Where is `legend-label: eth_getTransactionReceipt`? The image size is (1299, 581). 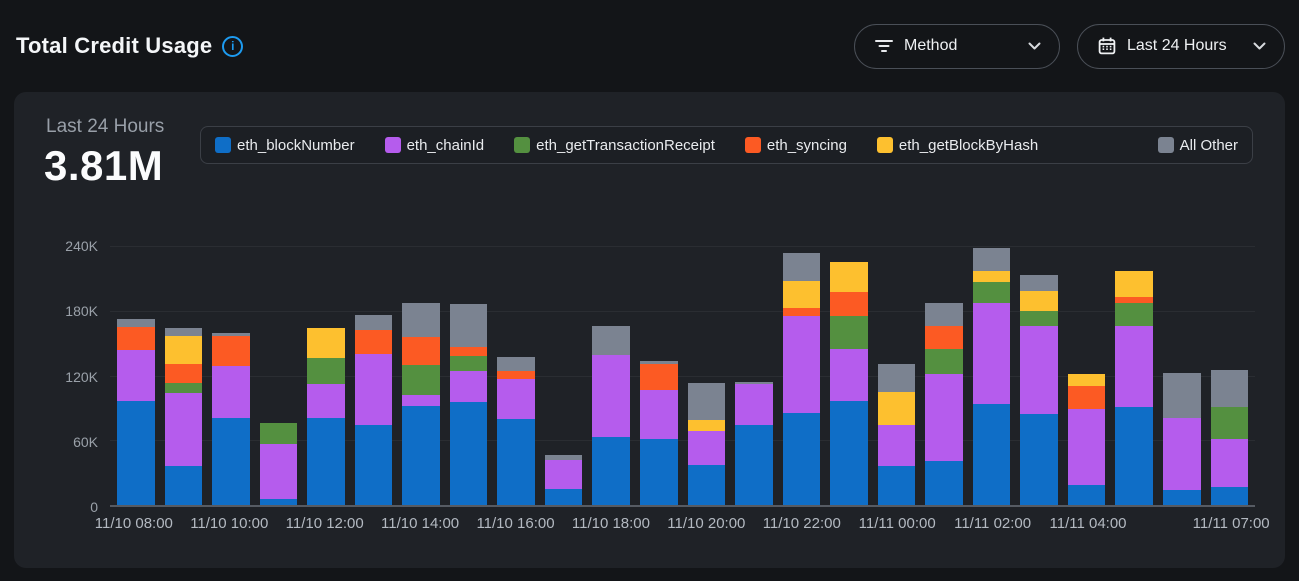 legend-label: eth_getTransactionReceipt is located at coordinates (625, 145).